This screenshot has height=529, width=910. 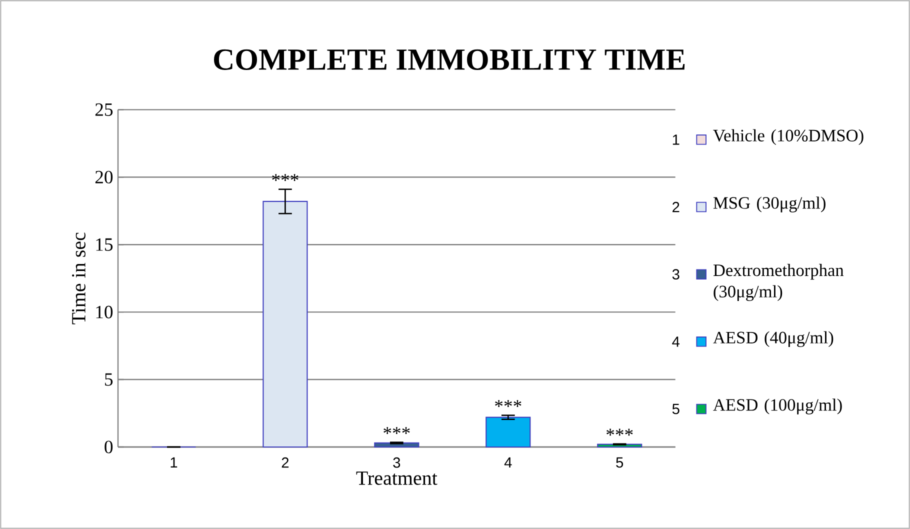 What do you see at coordinates (676, 139) in the screenshot?
I see `category-label: 1` at bounding box center [676, 139].